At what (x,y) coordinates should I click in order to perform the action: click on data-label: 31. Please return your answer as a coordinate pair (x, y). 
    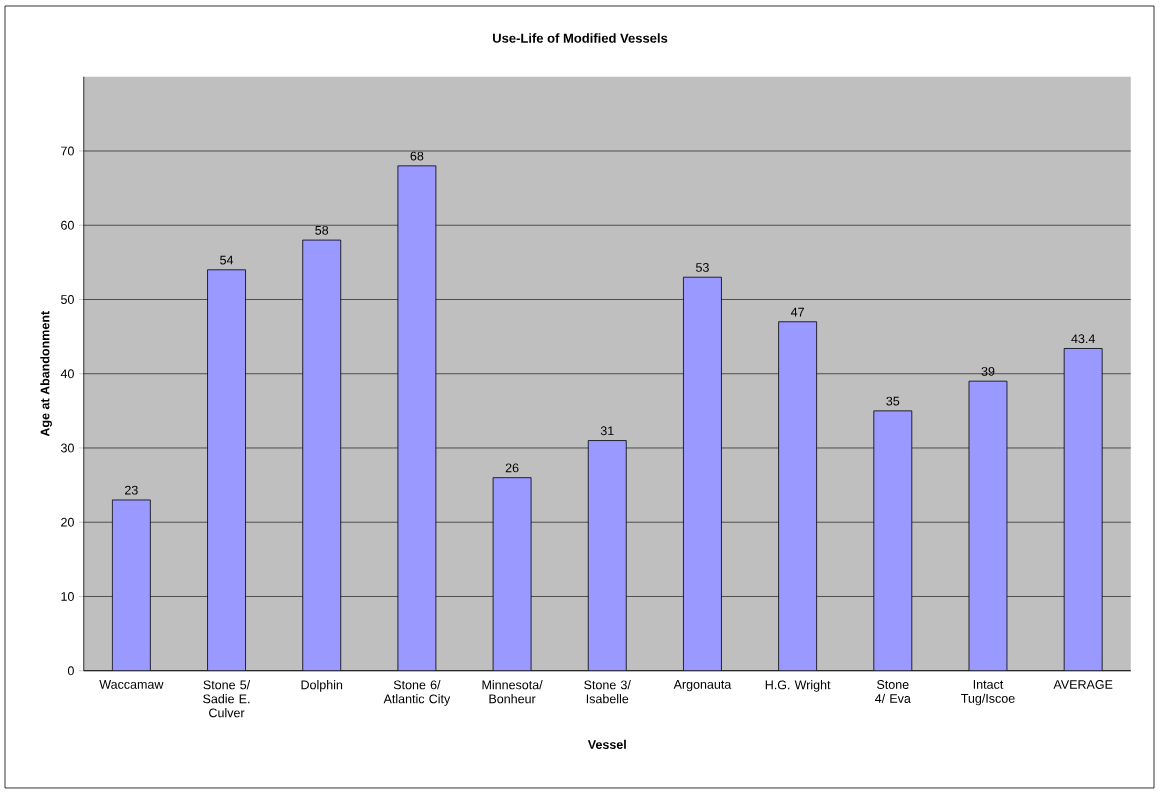
    Looking at the image, I should click on (607, 431).